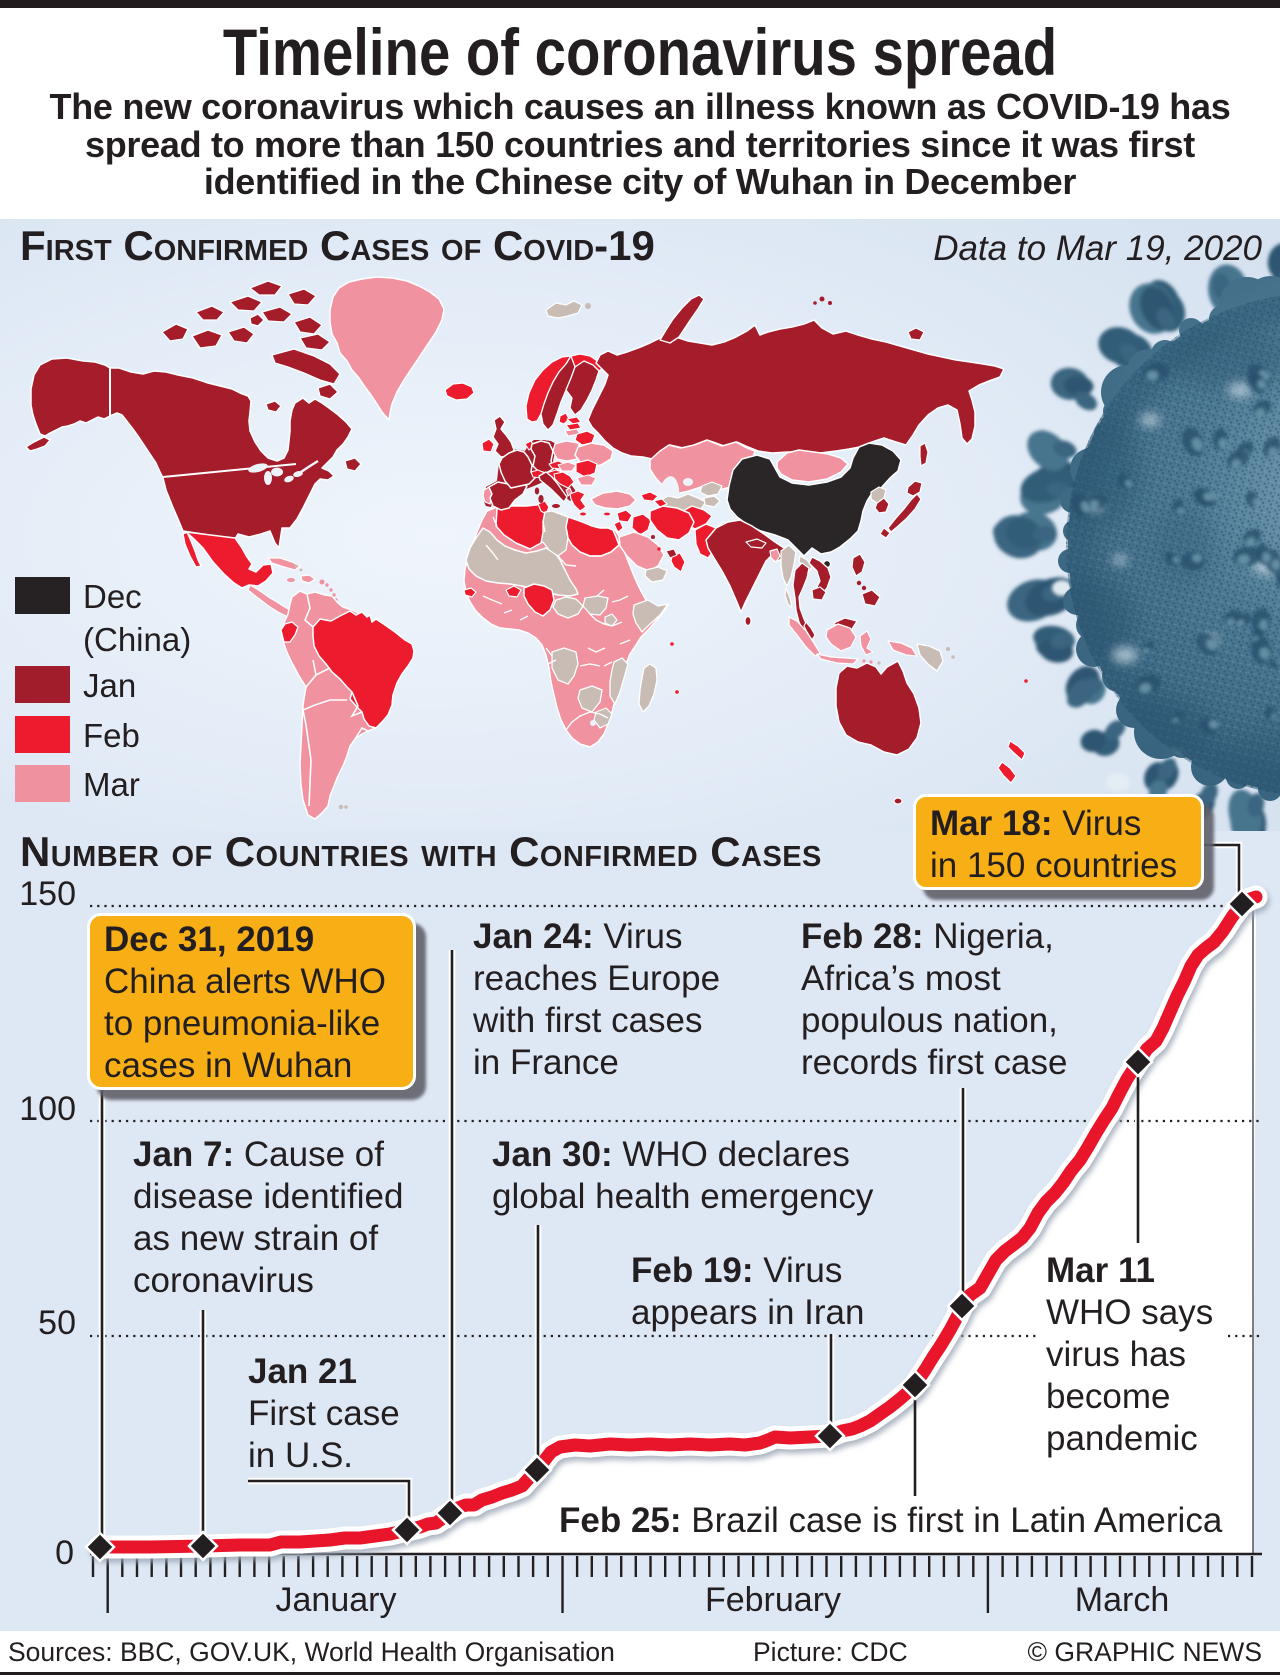 This screenshot has height=1680, width=1280. Describe the element at coordinates (47, 1109) in the screenshot. I see `svg-text: 100` at that location.